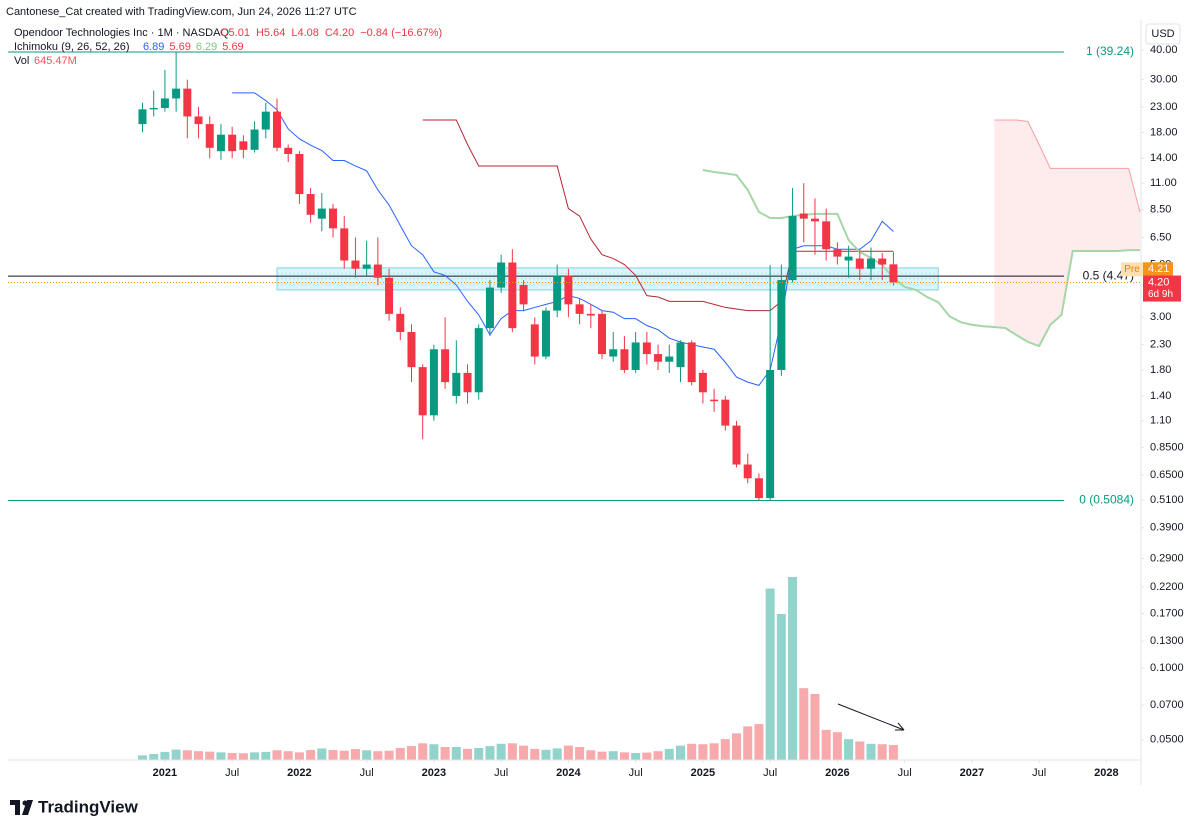 The width and height of the screenshot is (1200, 832). What do you see at coordinates (1160, 210) in the screenshot?
I see `y-tick-label: 8.50` at bounding box center [1160, 210].